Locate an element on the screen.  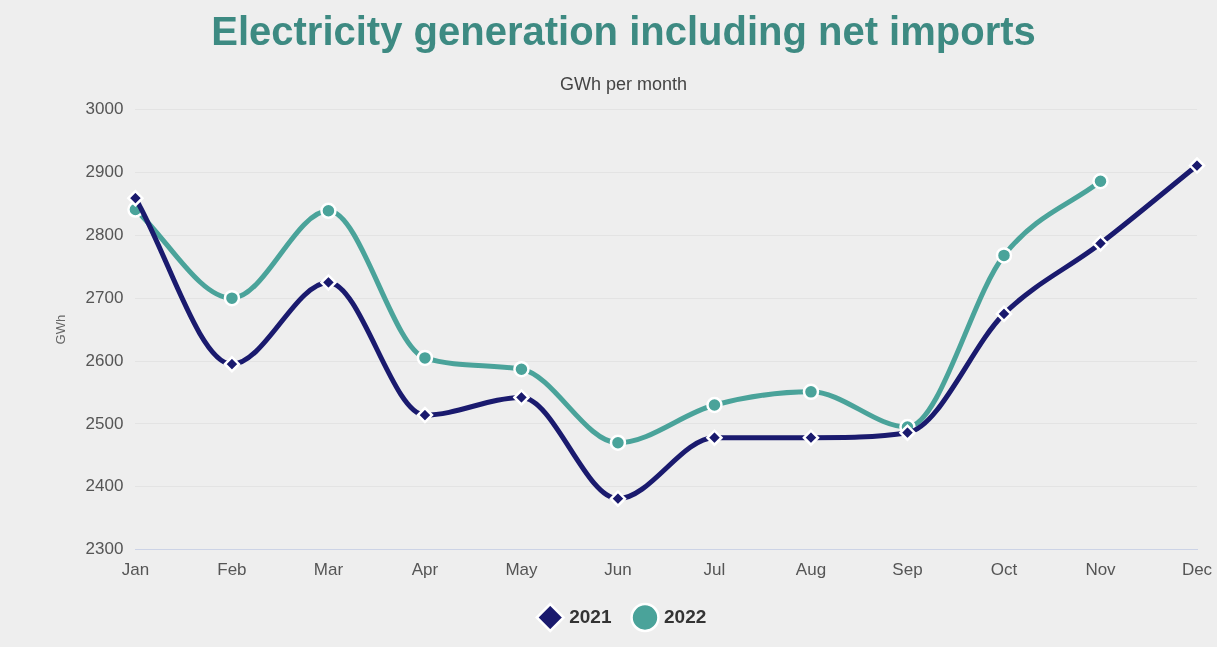
chart-title: Electricity generation including net imports is located at coordinates (623, 31).